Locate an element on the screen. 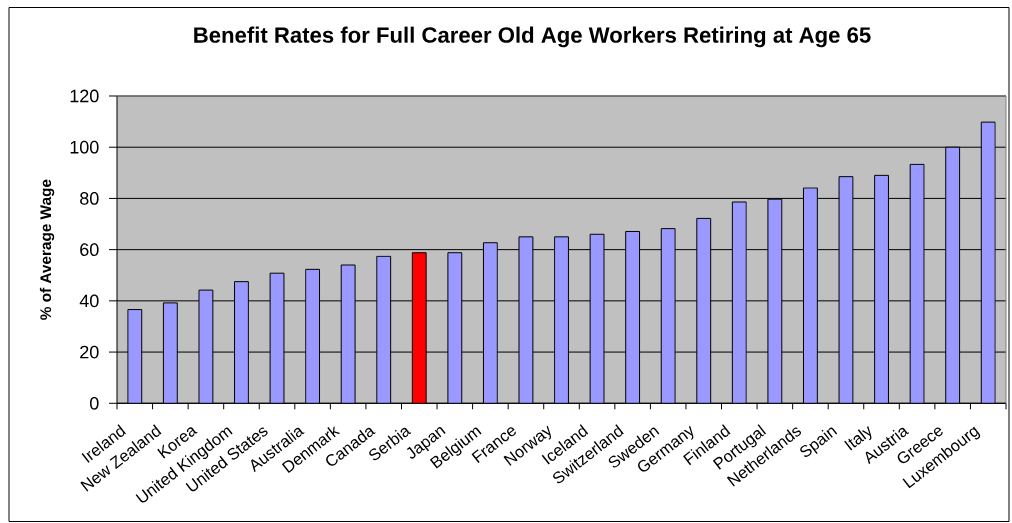  y-tick-label: 80 is located at coordinates (89, 198).